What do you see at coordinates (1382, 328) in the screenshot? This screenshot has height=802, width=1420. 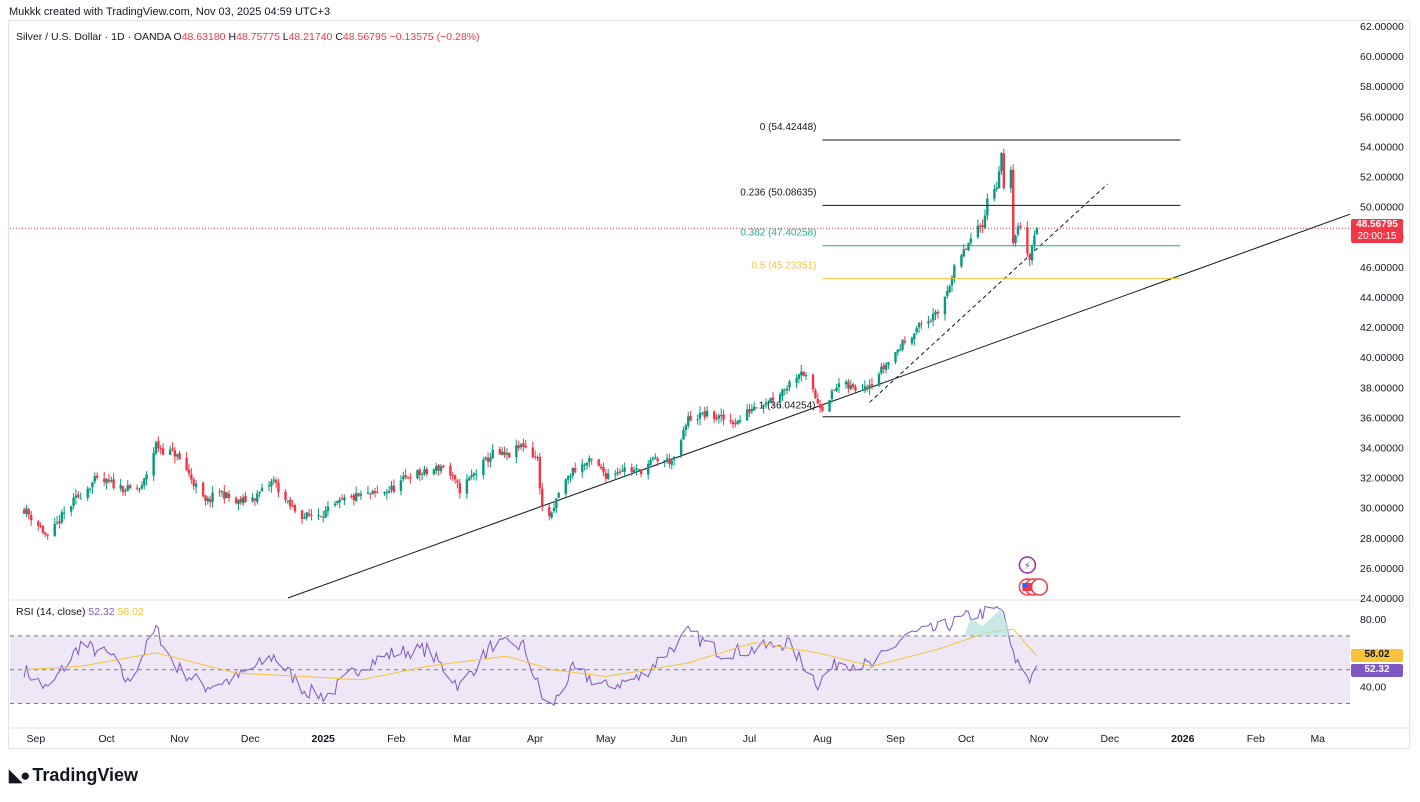 I see `price-tick-label: 42.00000` at bounding box center [1382, 328].